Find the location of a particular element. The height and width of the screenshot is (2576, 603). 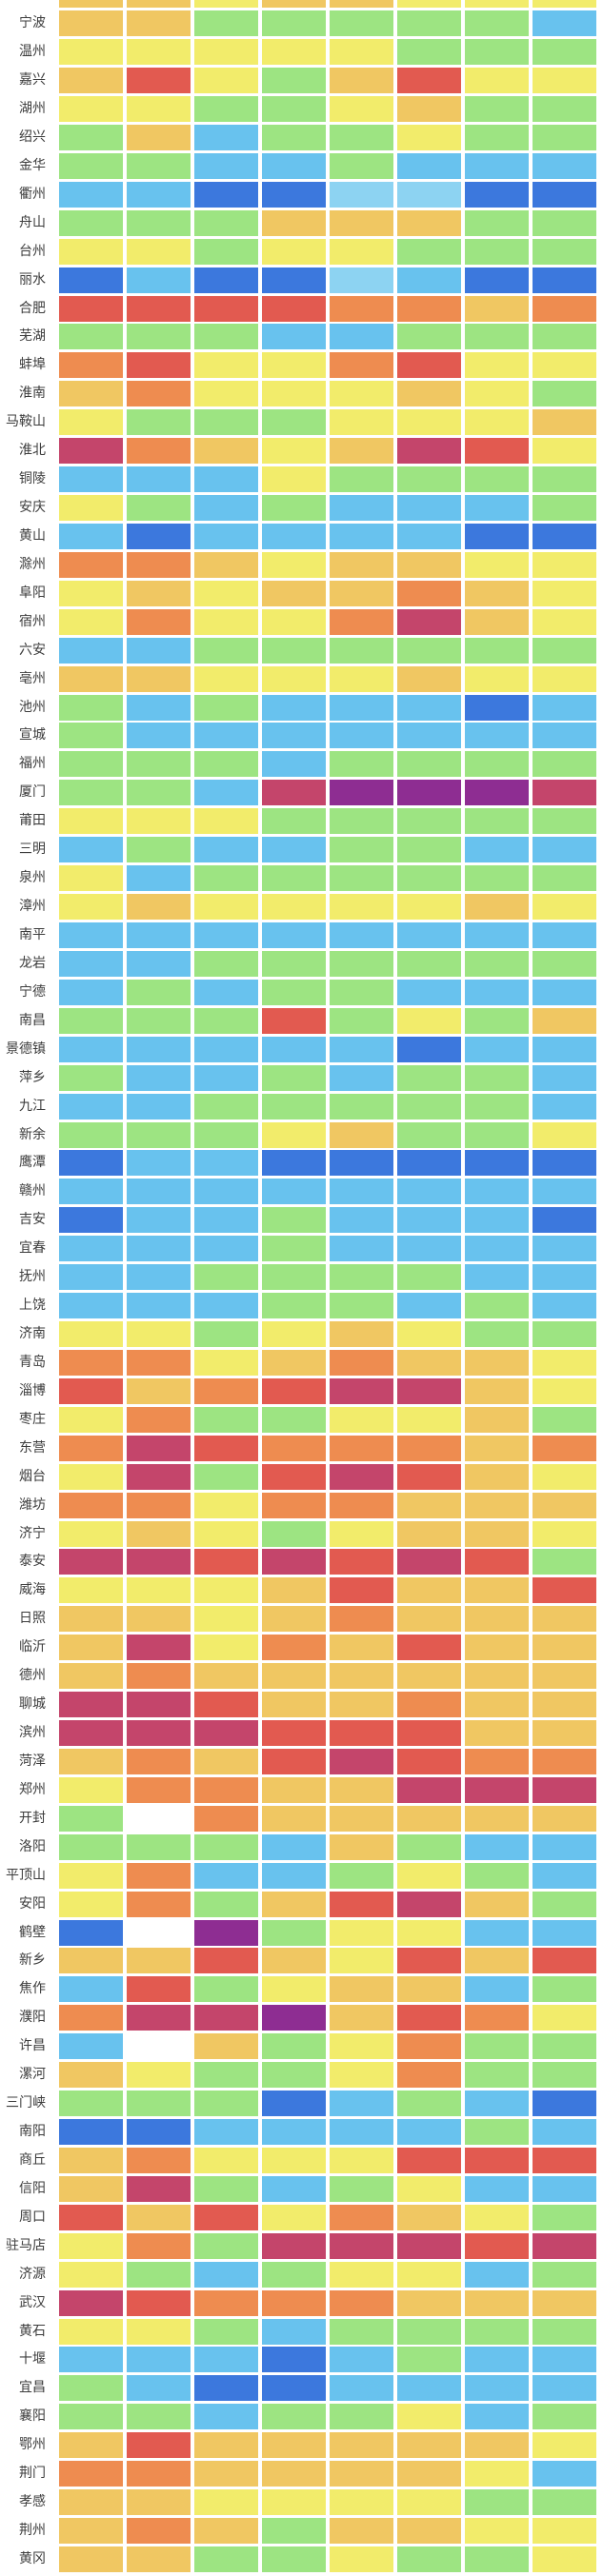

heatmap-row: 温州 is located at coordinates (301, 52).